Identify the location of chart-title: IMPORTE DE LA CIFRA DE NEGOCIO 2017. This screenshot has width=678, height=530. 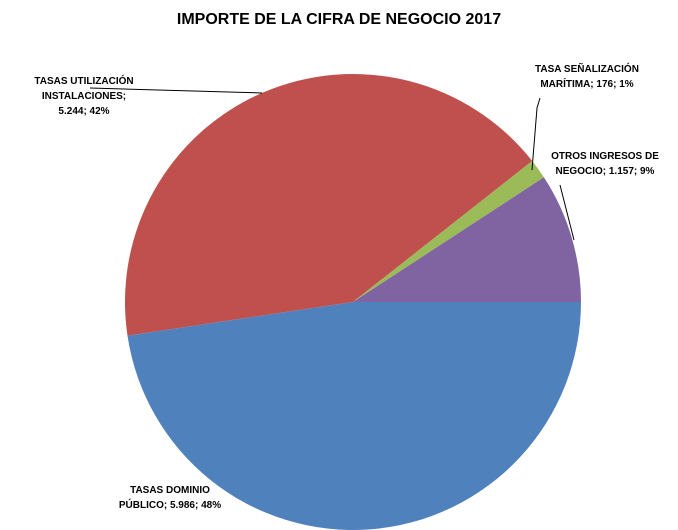
(339, 19).